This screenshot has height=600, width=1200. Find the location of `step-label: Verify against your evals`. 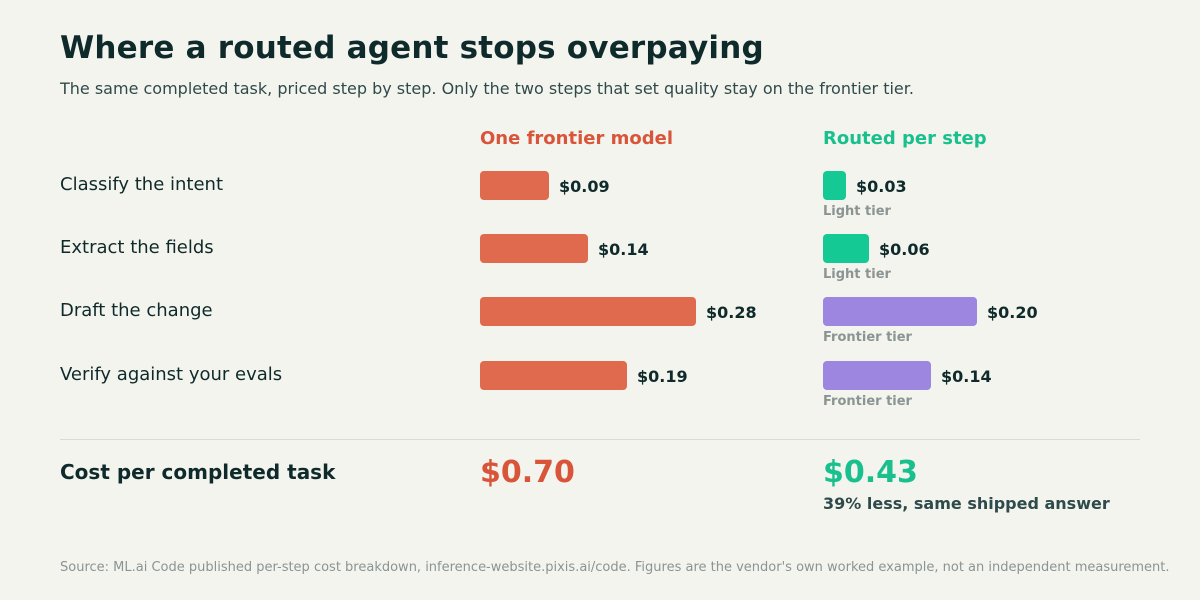

step-label: Verify against your evals is located at coordinates (171, 374).